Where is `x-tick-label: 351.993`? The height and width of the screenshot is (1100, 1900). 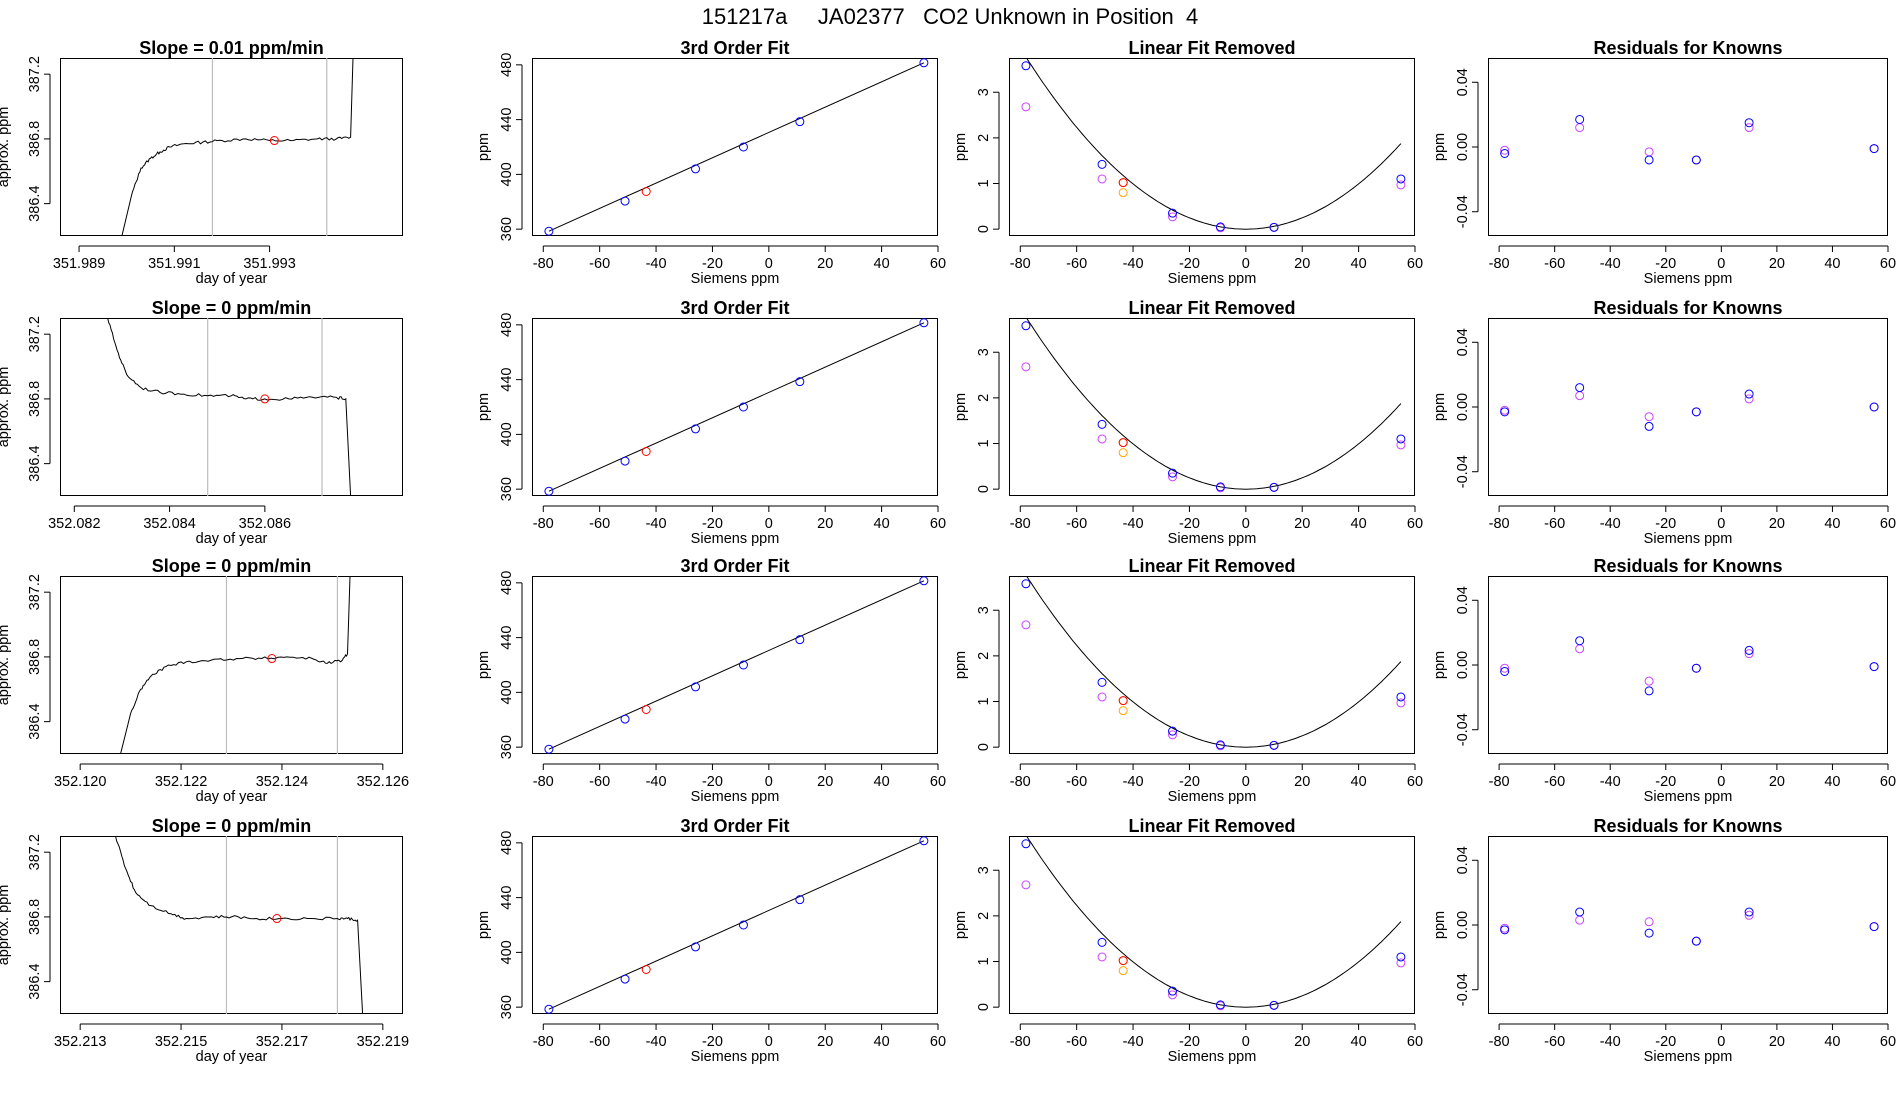 x-tick-label: 351.993 is located at coordinates (269, 264).